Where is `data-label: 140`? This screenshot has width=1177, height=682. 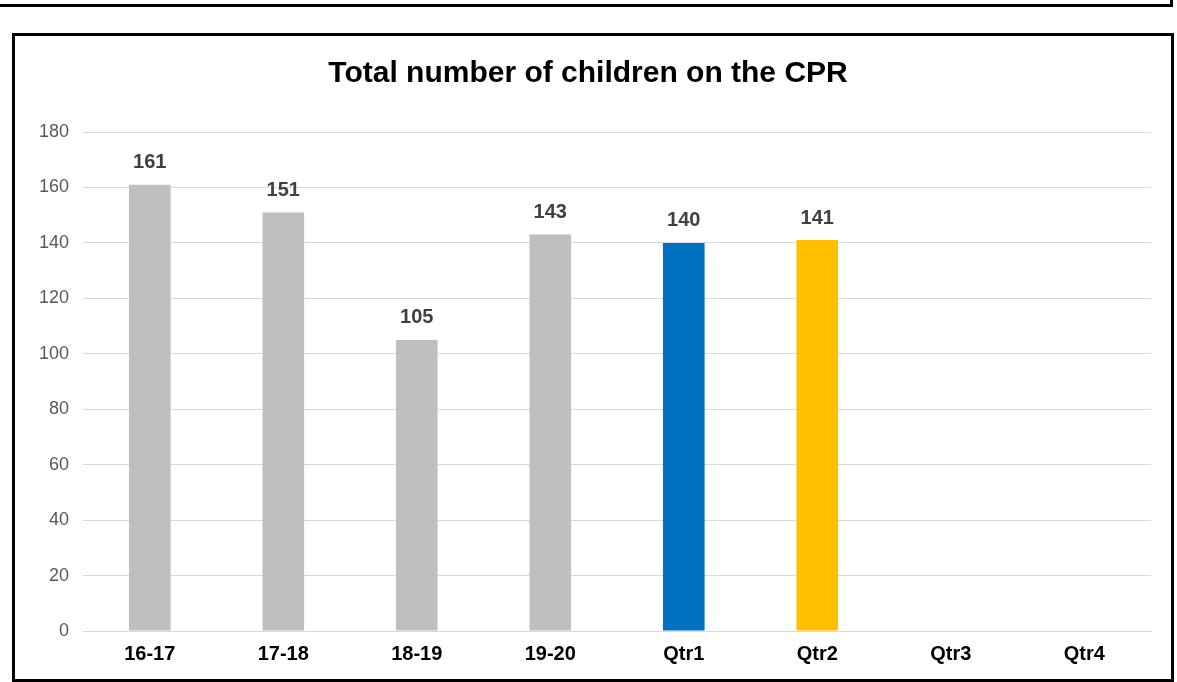 data-label: 140 is located at coordinates (684, 219).